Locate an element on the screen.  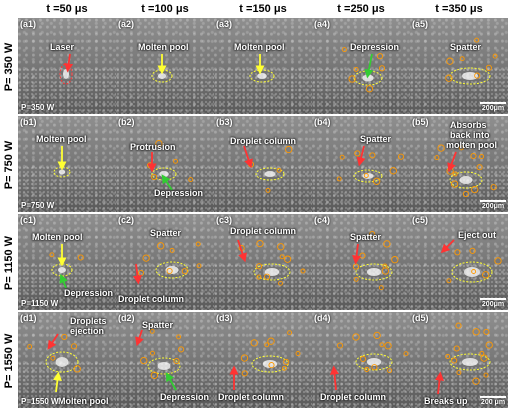
image-panel: (a5) Spatter 200μm is located at coordinates (459, 66).